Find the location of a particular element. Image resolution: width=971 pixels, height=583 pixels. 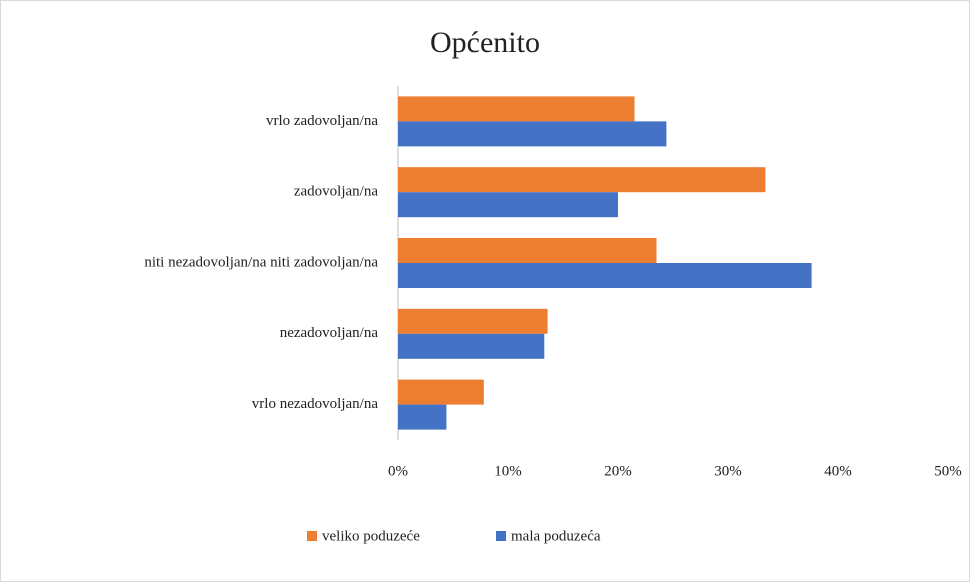

x-tick-label: 0% is located at coordinates (398, 471).